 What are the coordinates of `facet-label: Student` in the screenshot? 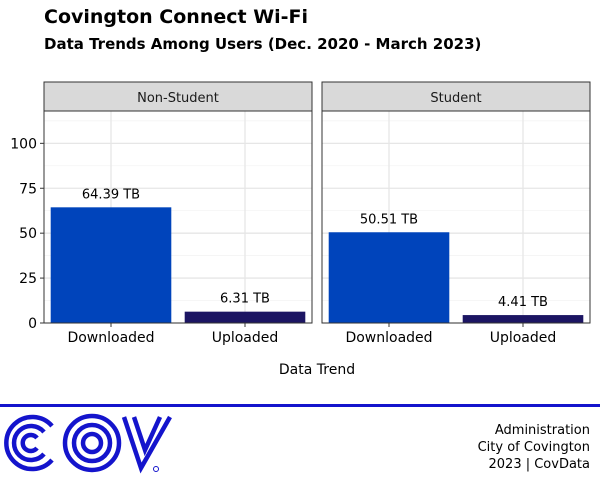 It's located at (455, 98).